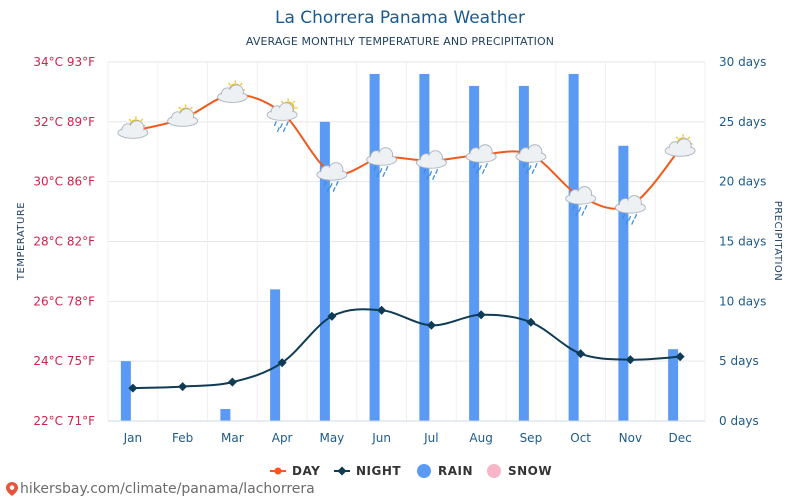  I want to click on location-pin-icon, so click(12, 489).